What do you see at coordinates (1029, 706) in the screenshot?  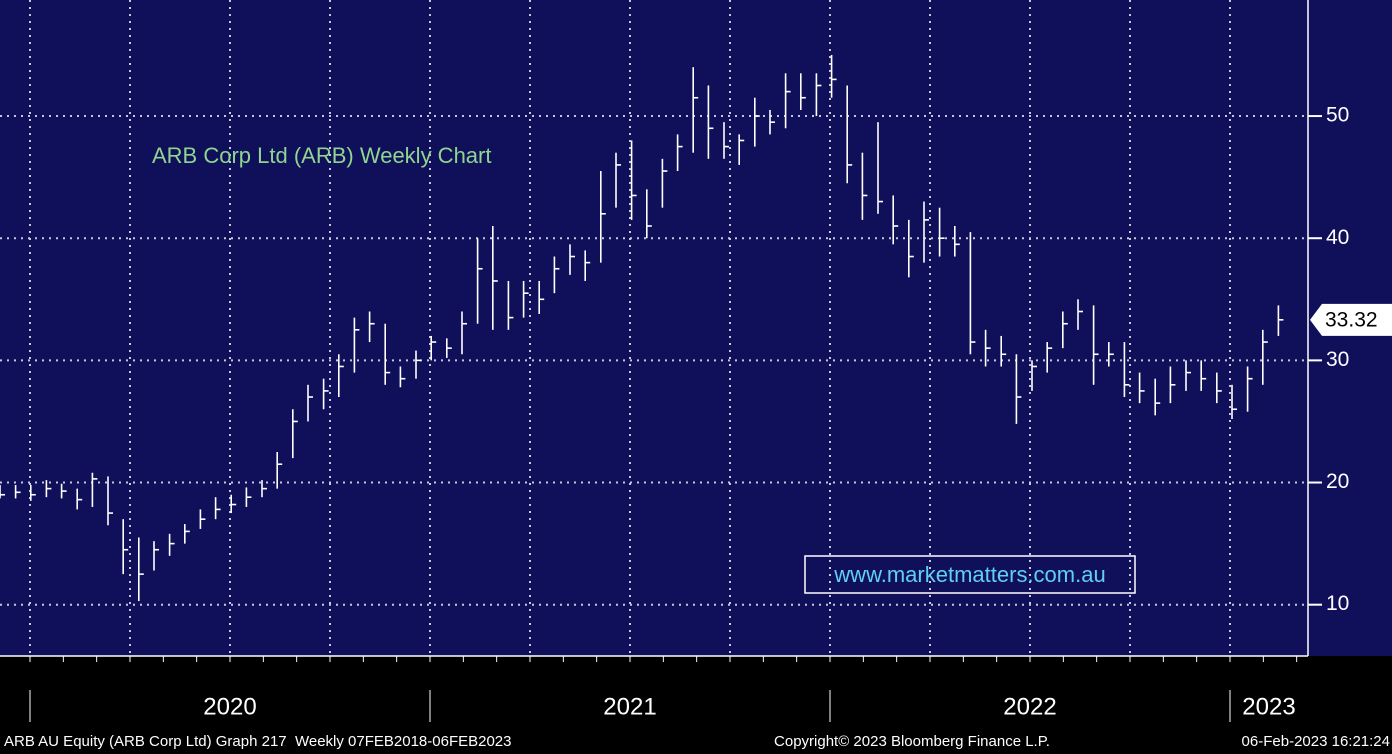 I see `x-tick-label: 2022` at bounding box center [1029, 706].